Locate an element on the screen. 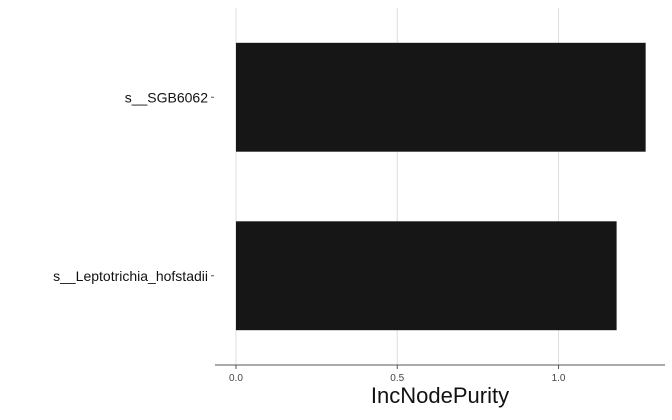 The height and width of the screenshot is (420, 672). x-axis-title: IncNodePurity is located at coordinates (440, 395).